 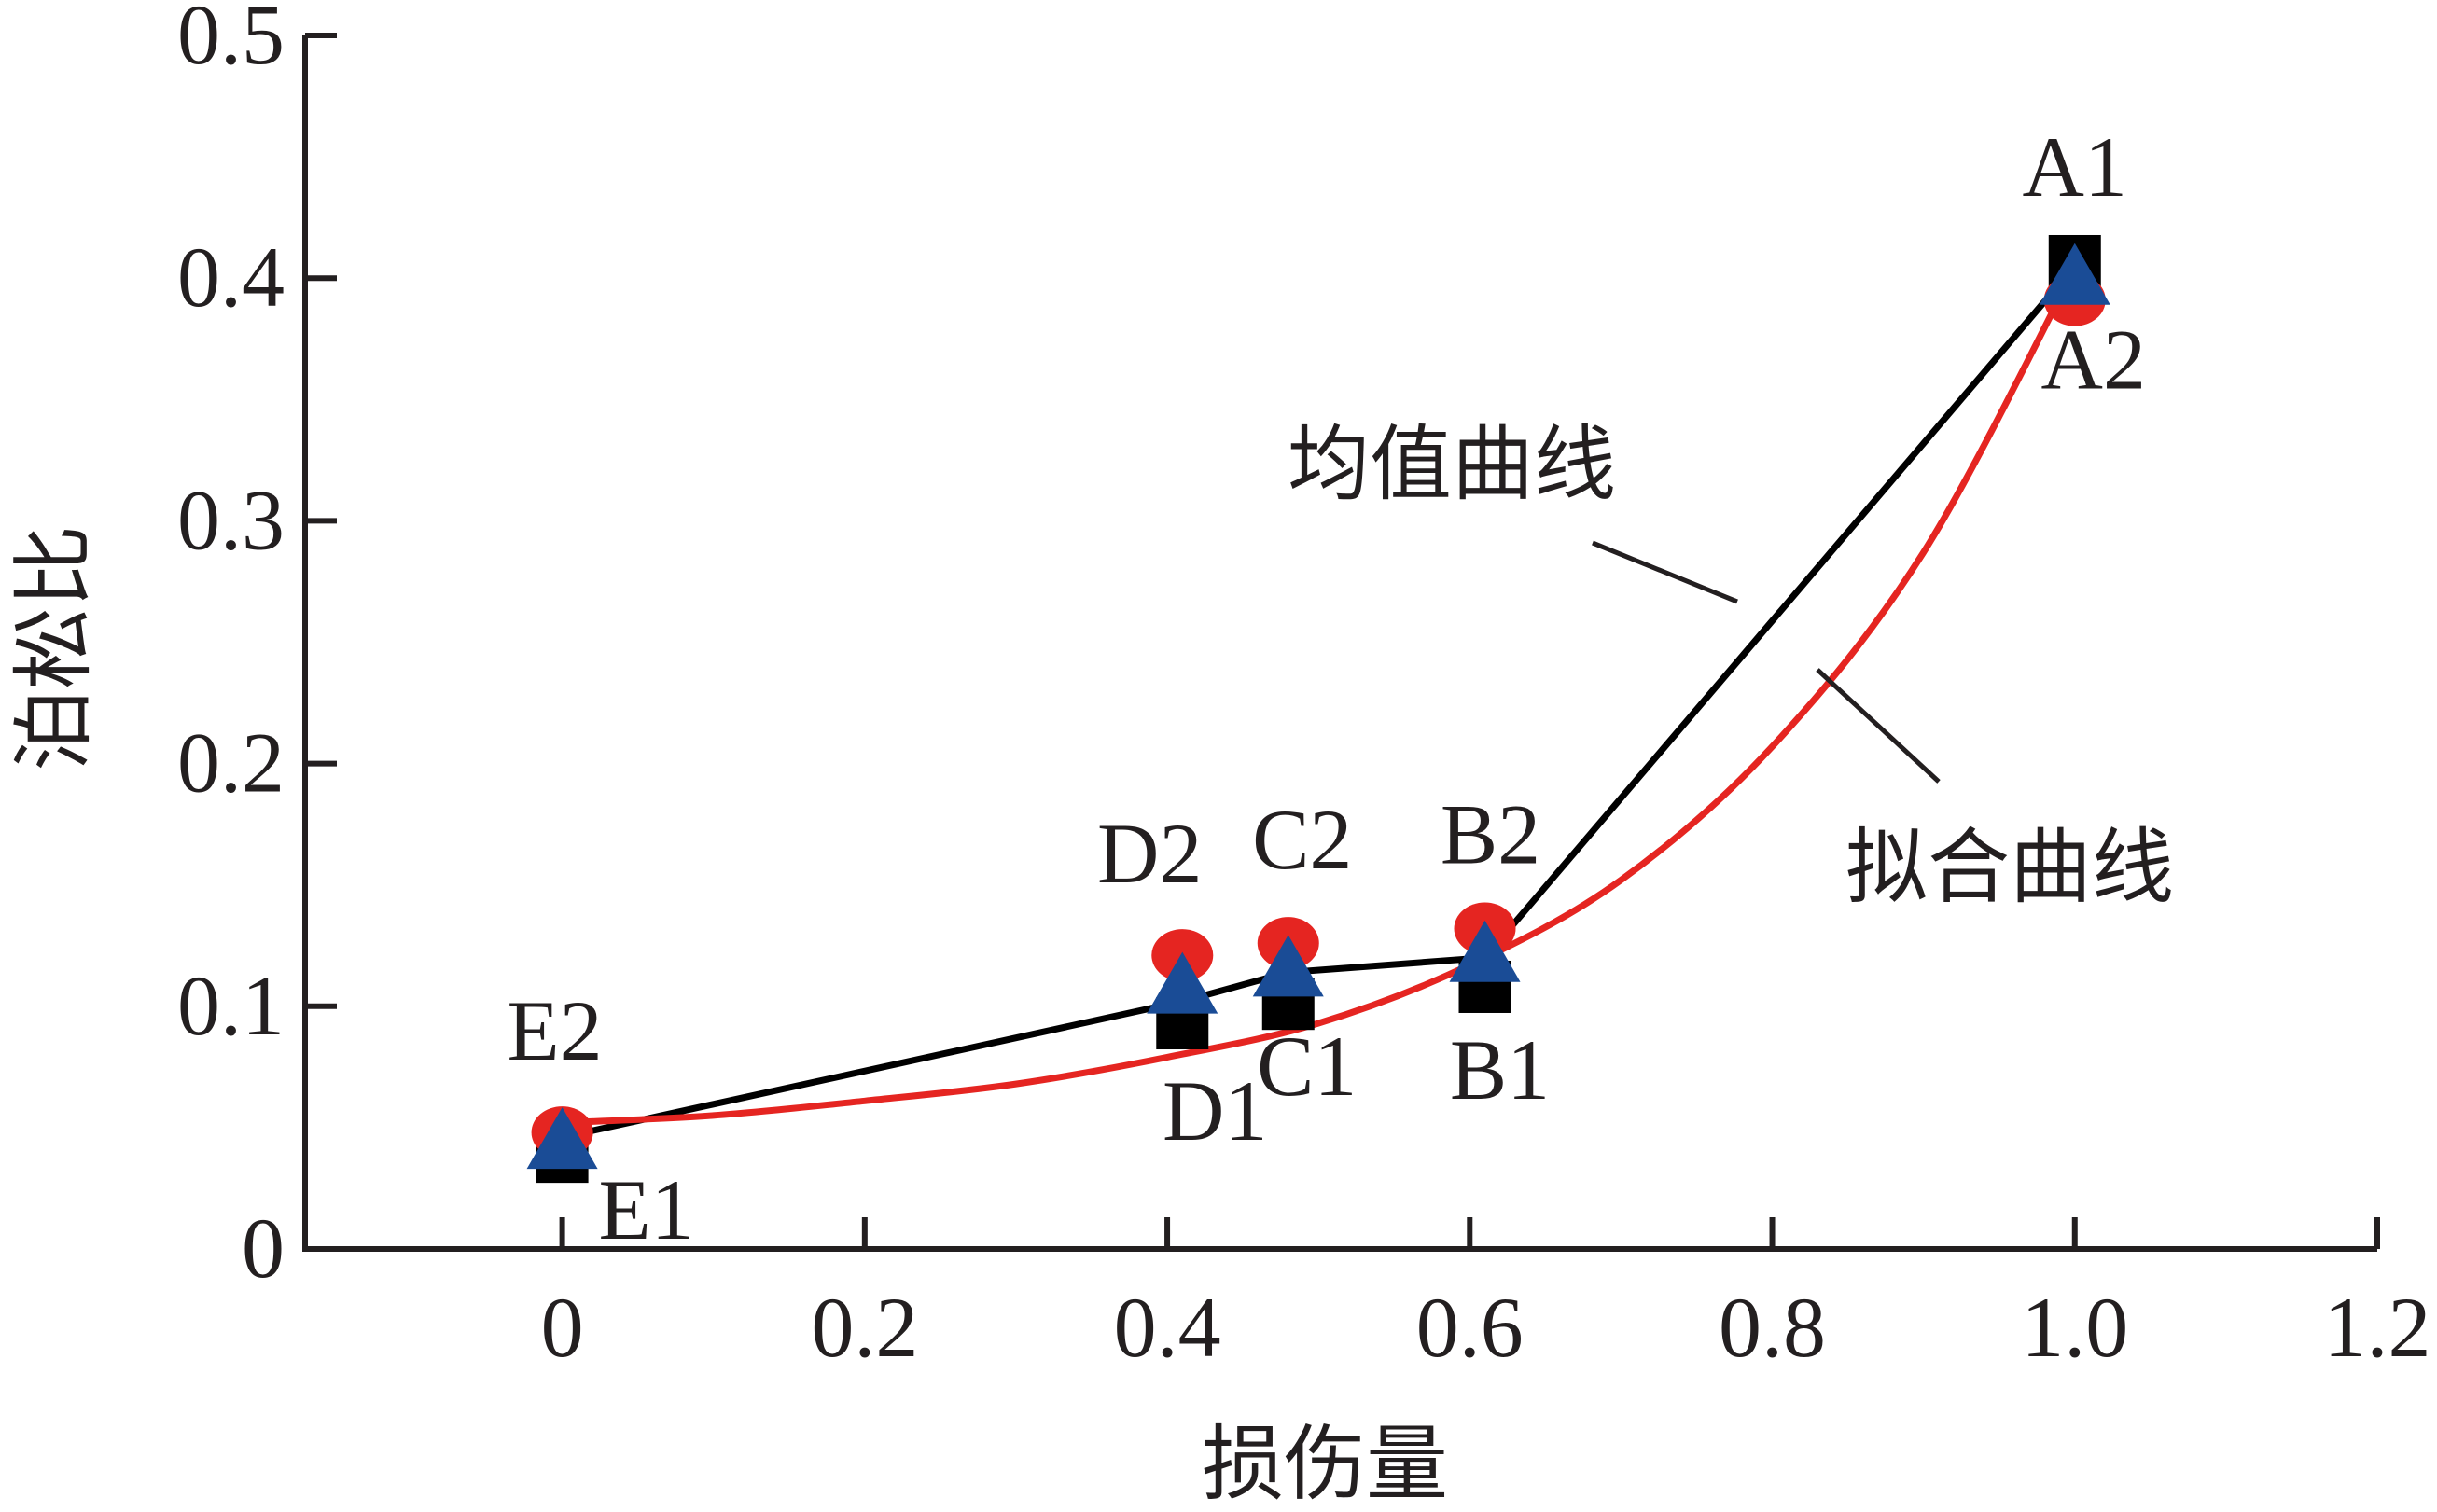 What do you see at coordinates (1500, 1069) in the screenshot?
I see `point-label-b1: B1` at bounding box center [1500, 1069].